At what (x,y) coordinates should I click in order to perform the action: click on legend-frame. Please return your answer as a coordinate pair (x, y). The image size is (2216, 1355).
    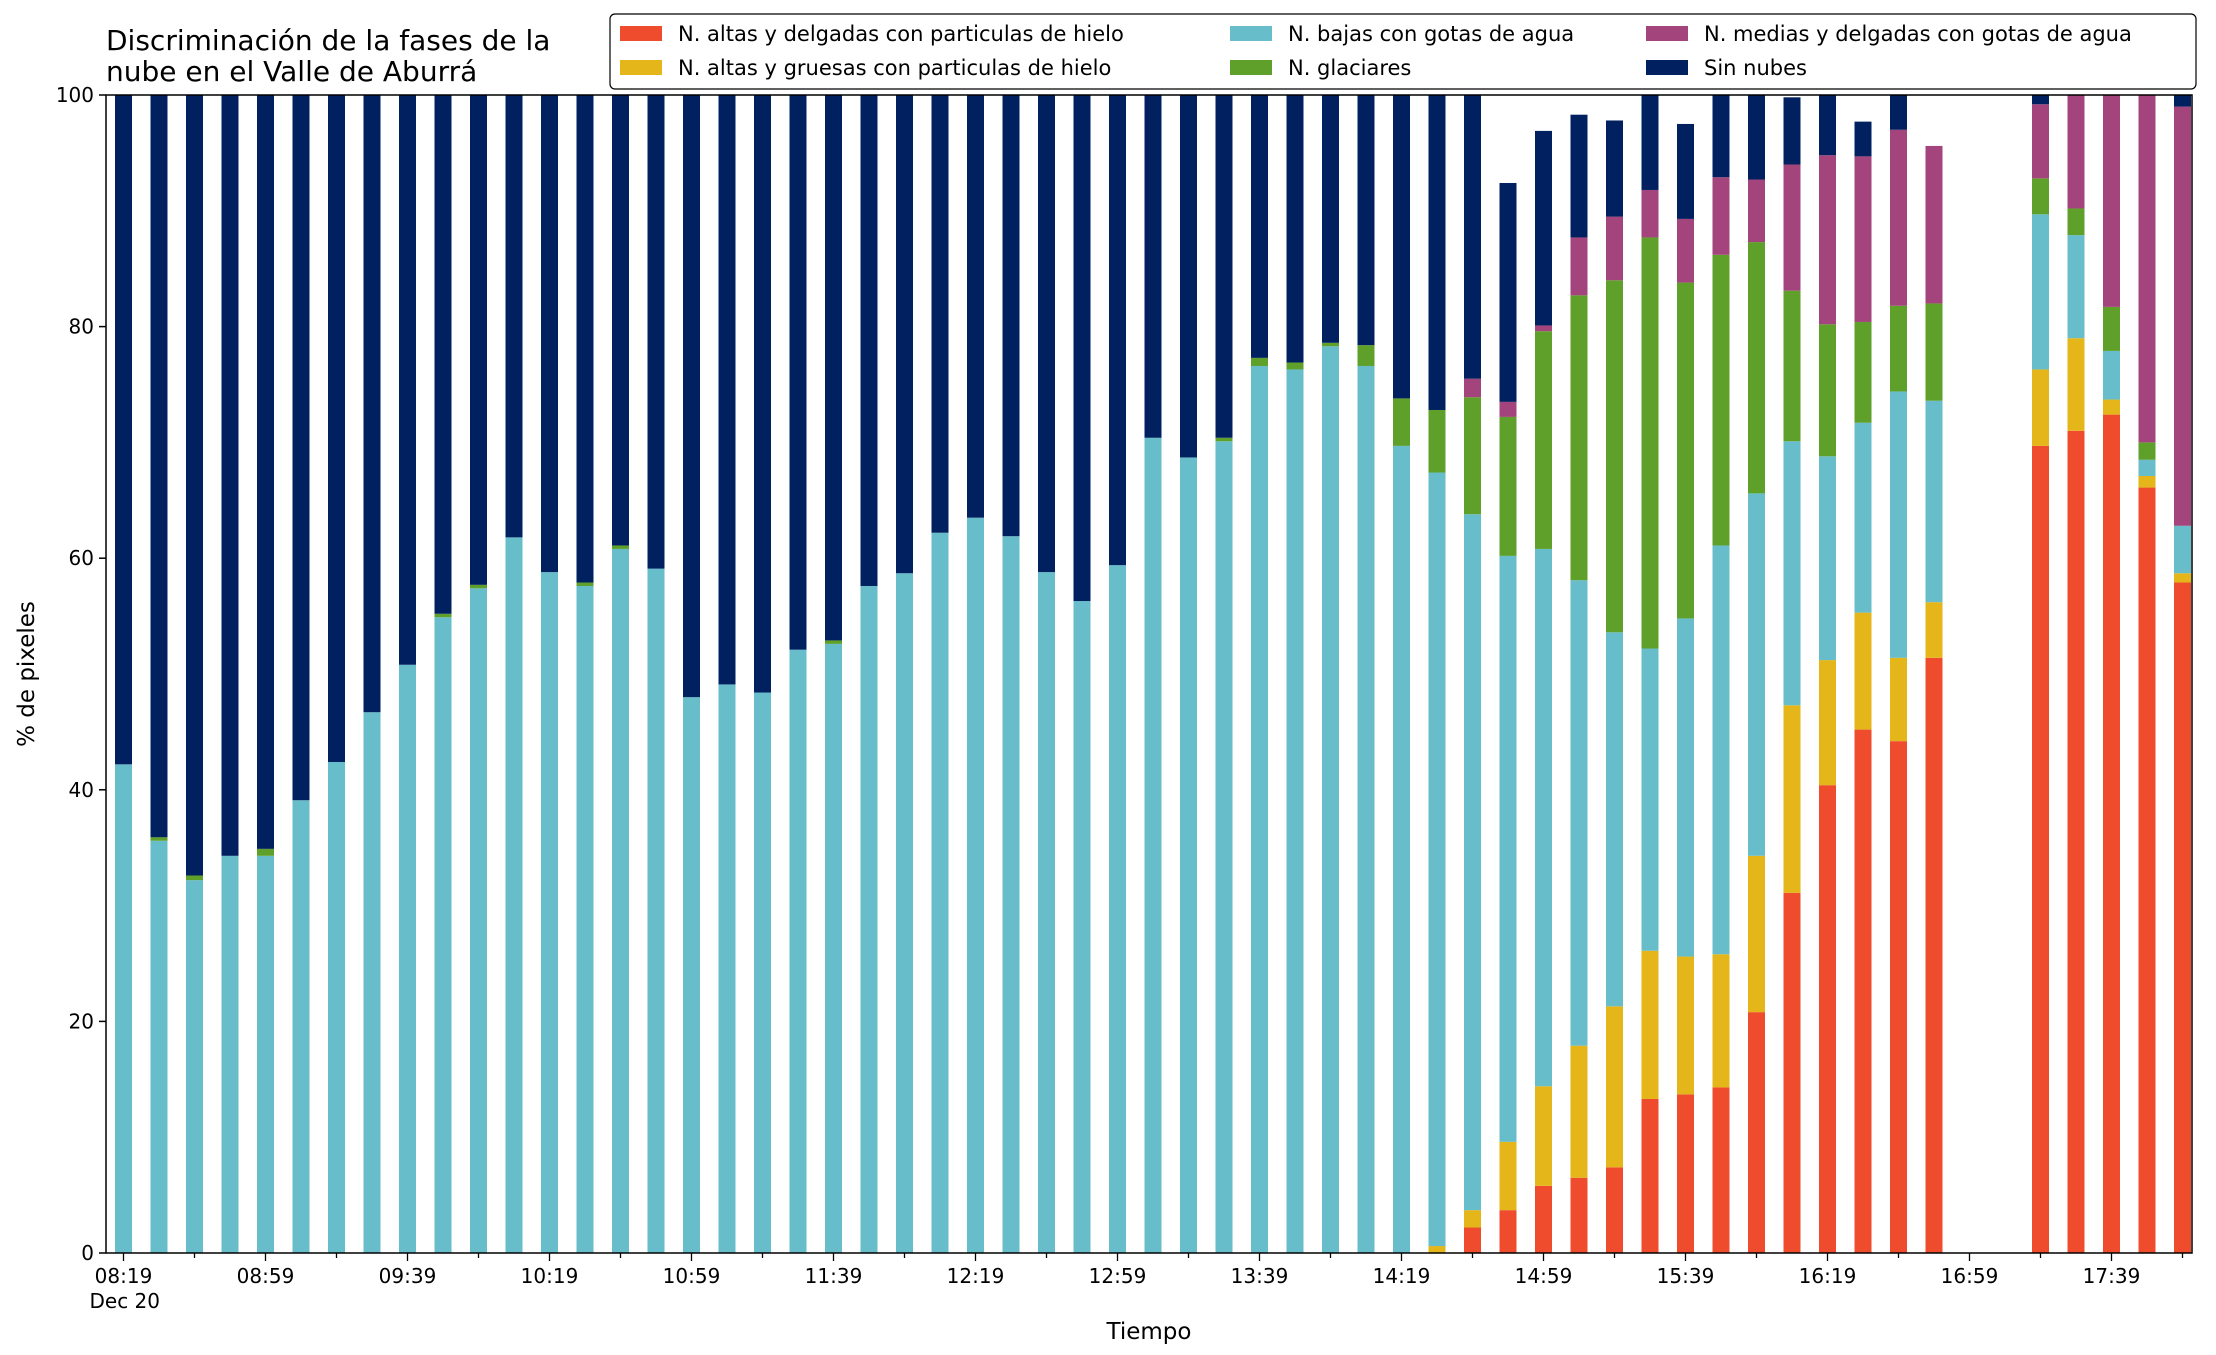
    Looking at the image, I should click on (1403, 51).